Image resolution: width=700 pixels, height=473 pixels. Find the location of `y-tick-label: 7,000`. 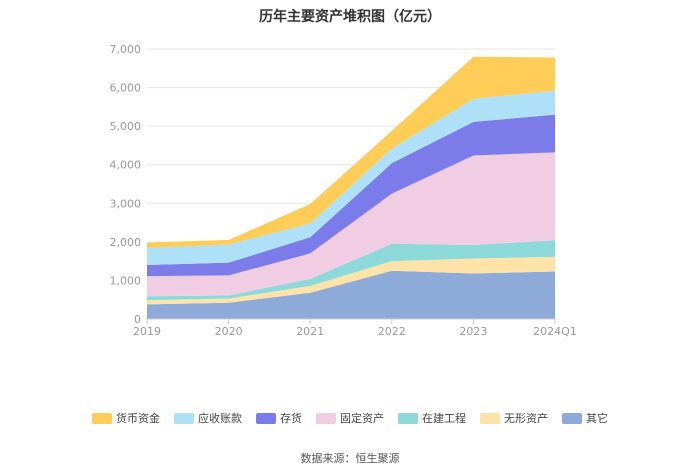

y-tick-label: 7,000 is located at coordinates (126, 49).